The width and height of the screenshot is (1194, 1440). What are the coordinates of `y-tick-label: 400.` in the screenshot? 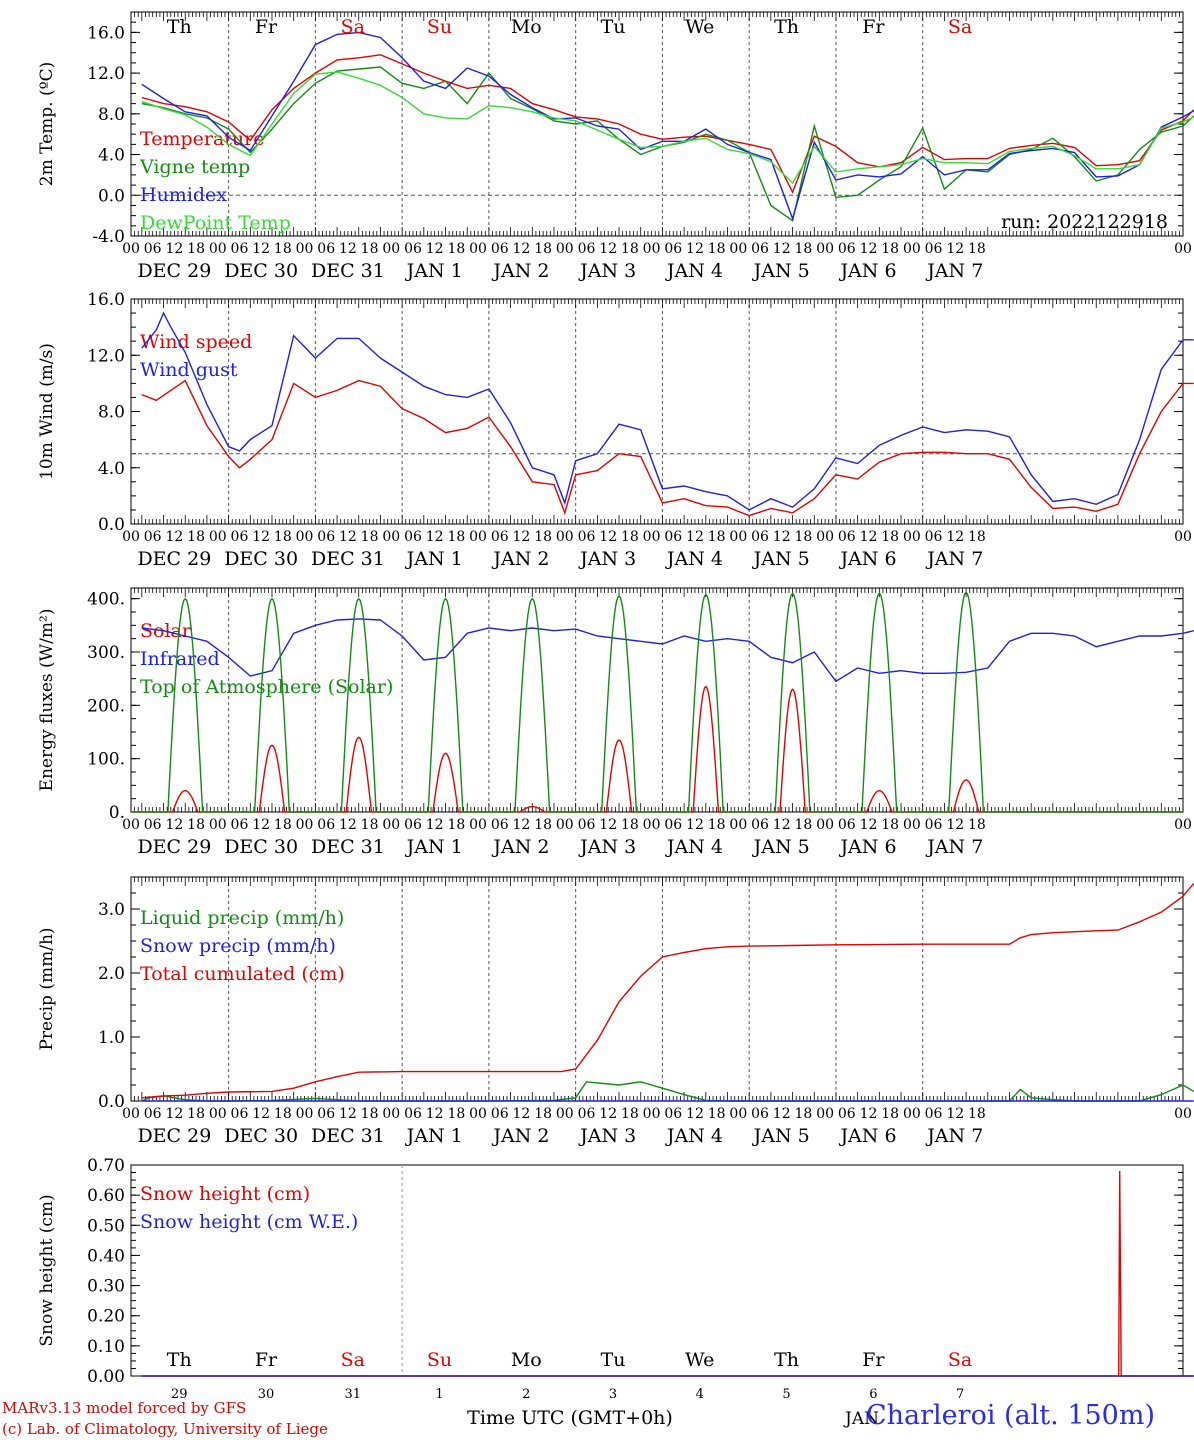 It's located at (106, 600).